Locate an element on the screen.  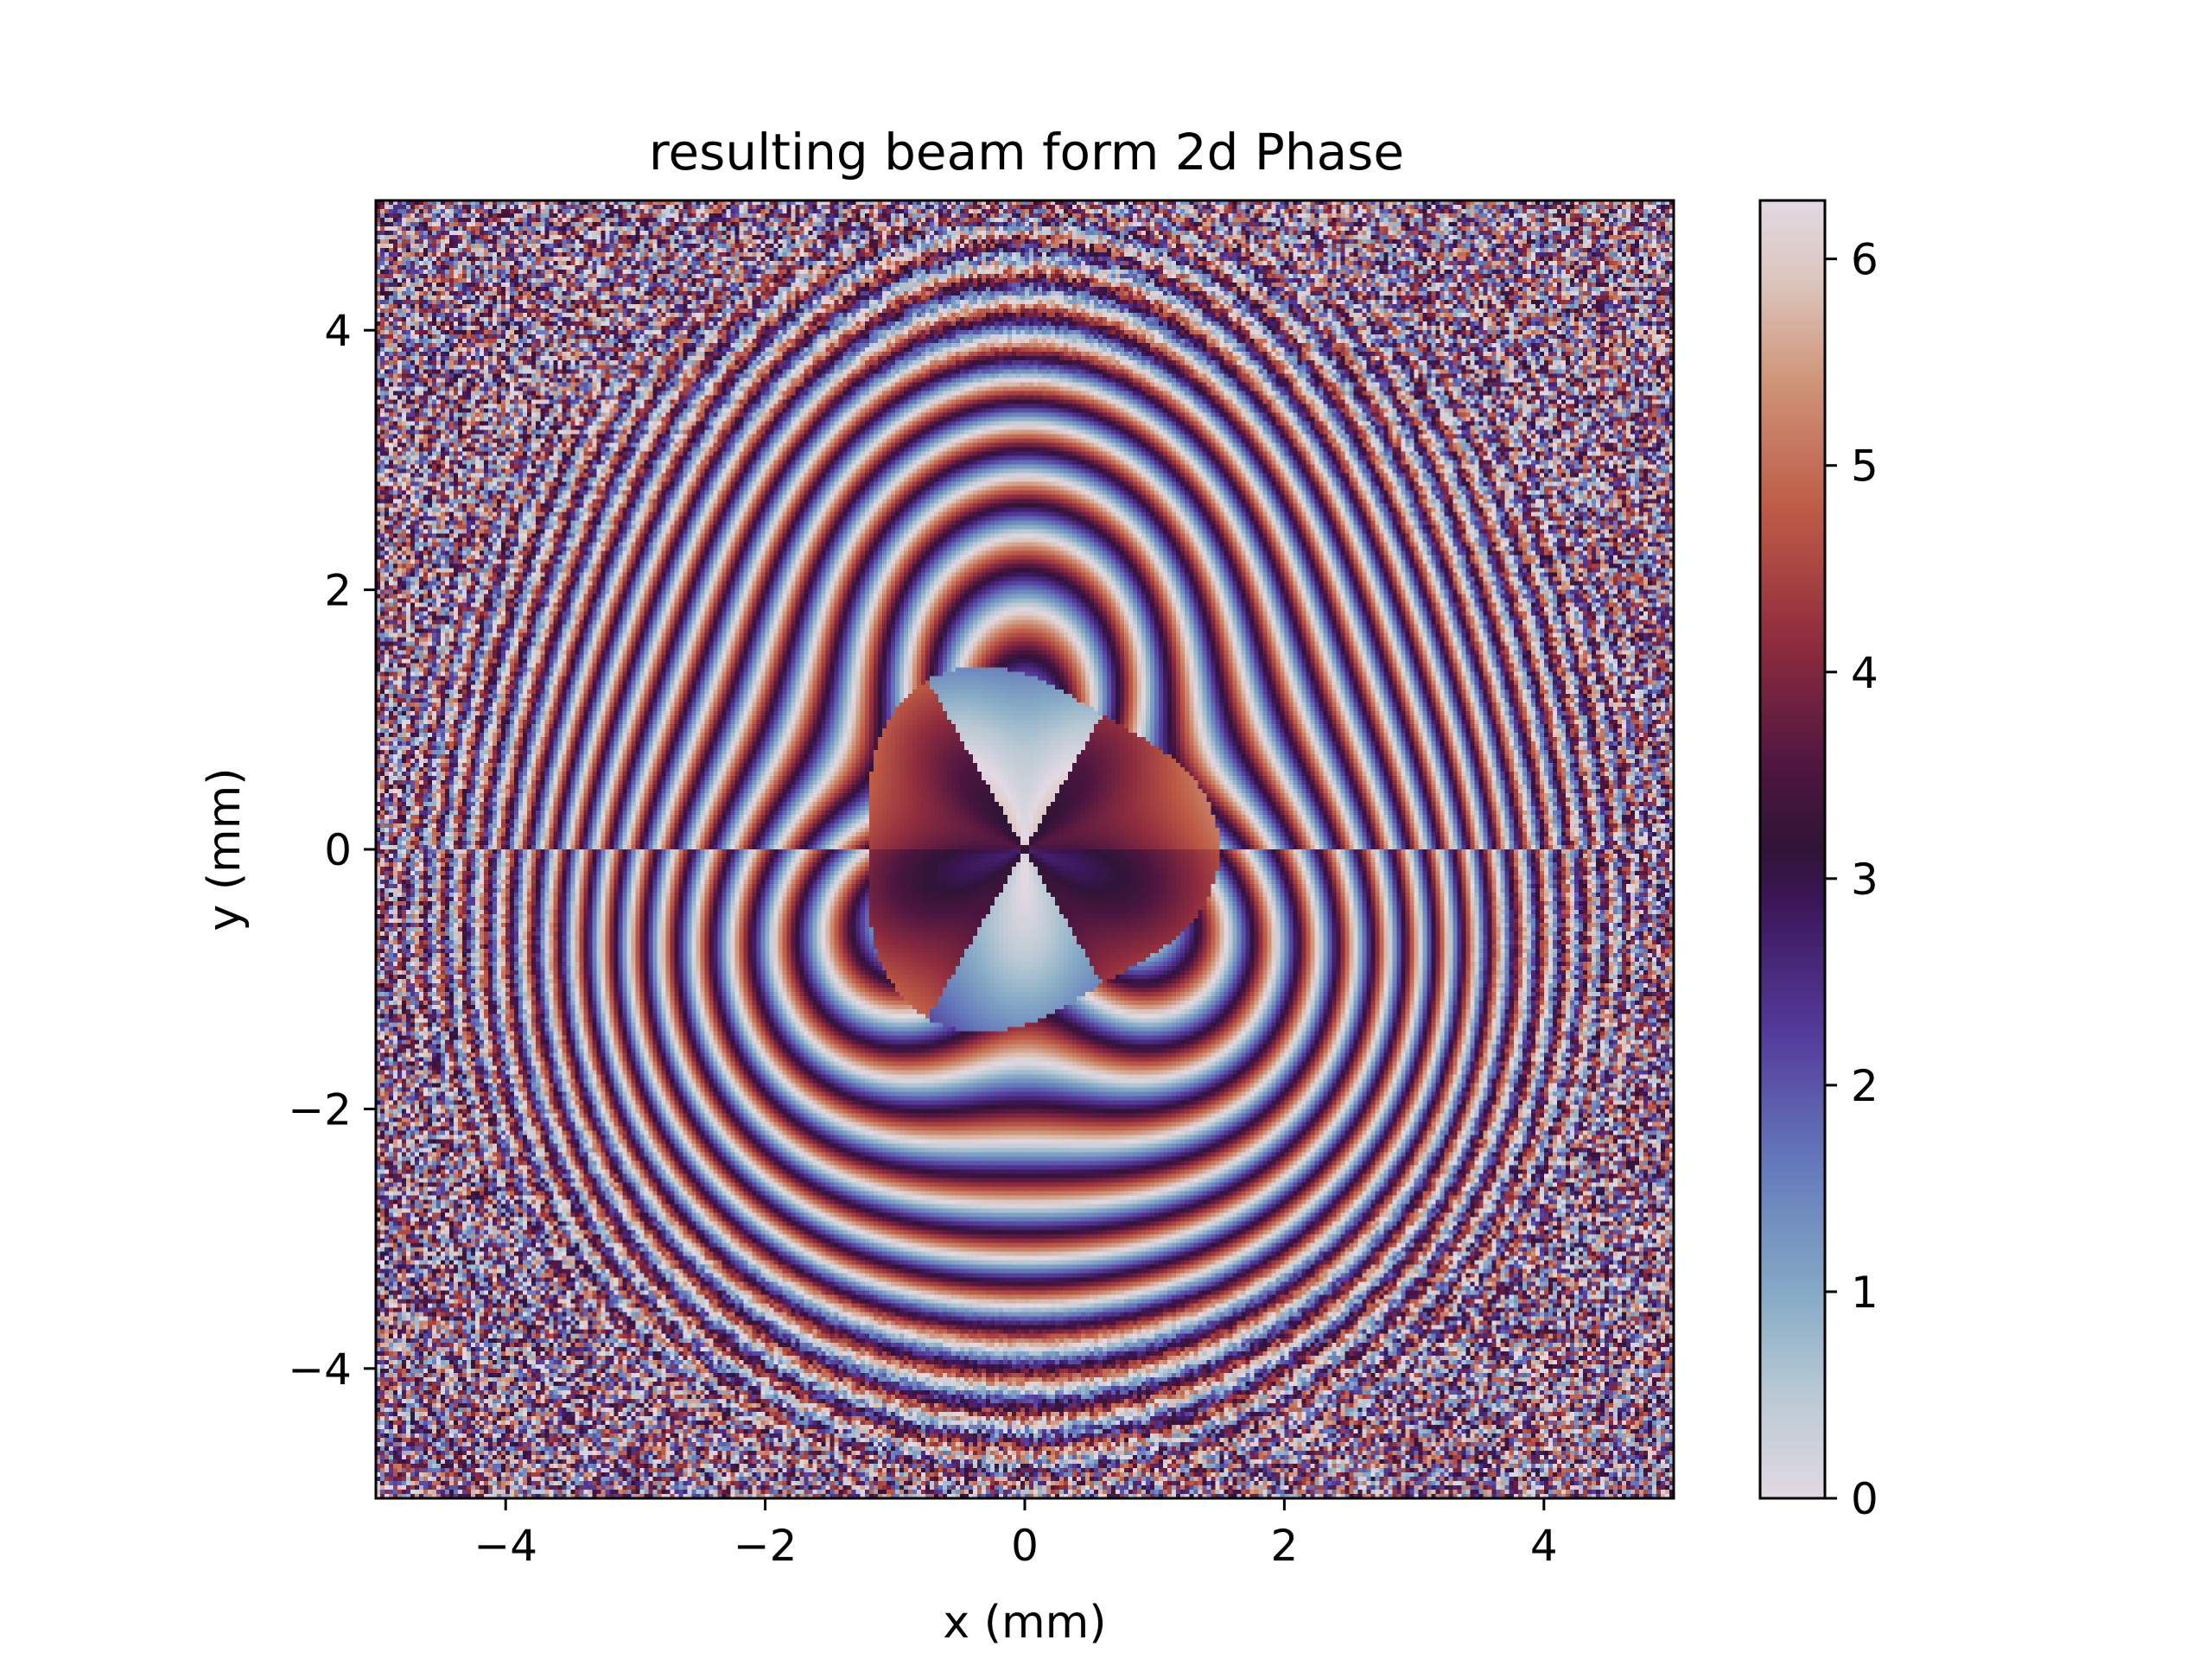
y-axis: −4 −2 0 2 4 is located at coordinates (332, 850).